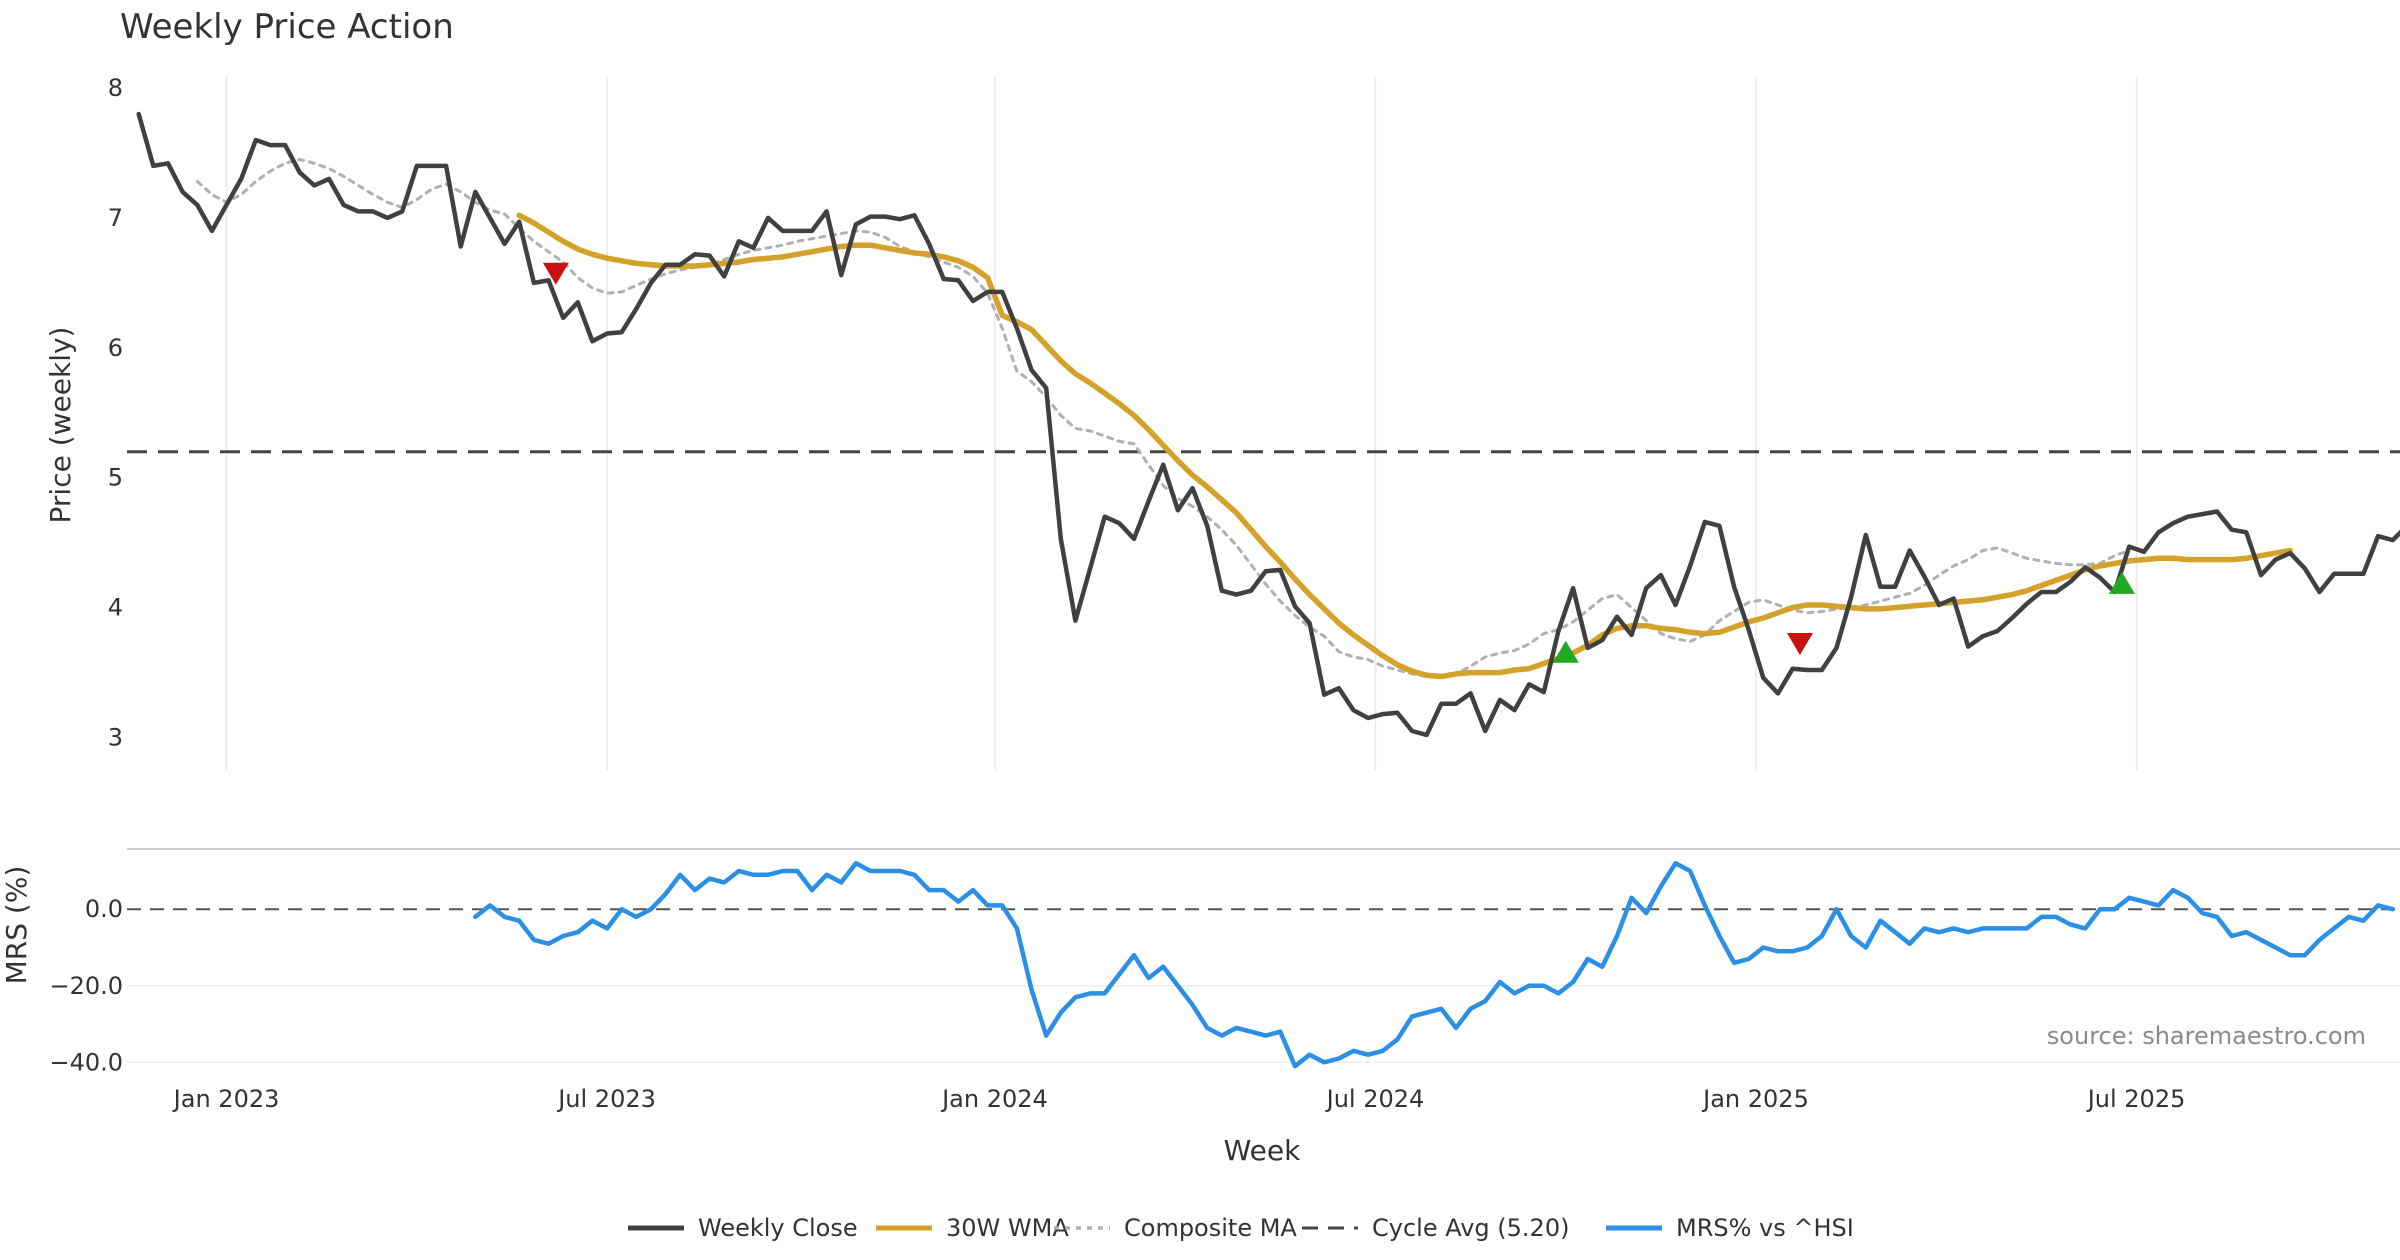 This screenshot has height=1260, width=2400. Describe the element at coordinates (1470, 1228) in the screenshot. I see `legend-label: Cycle Avg (5.20)` at that location.